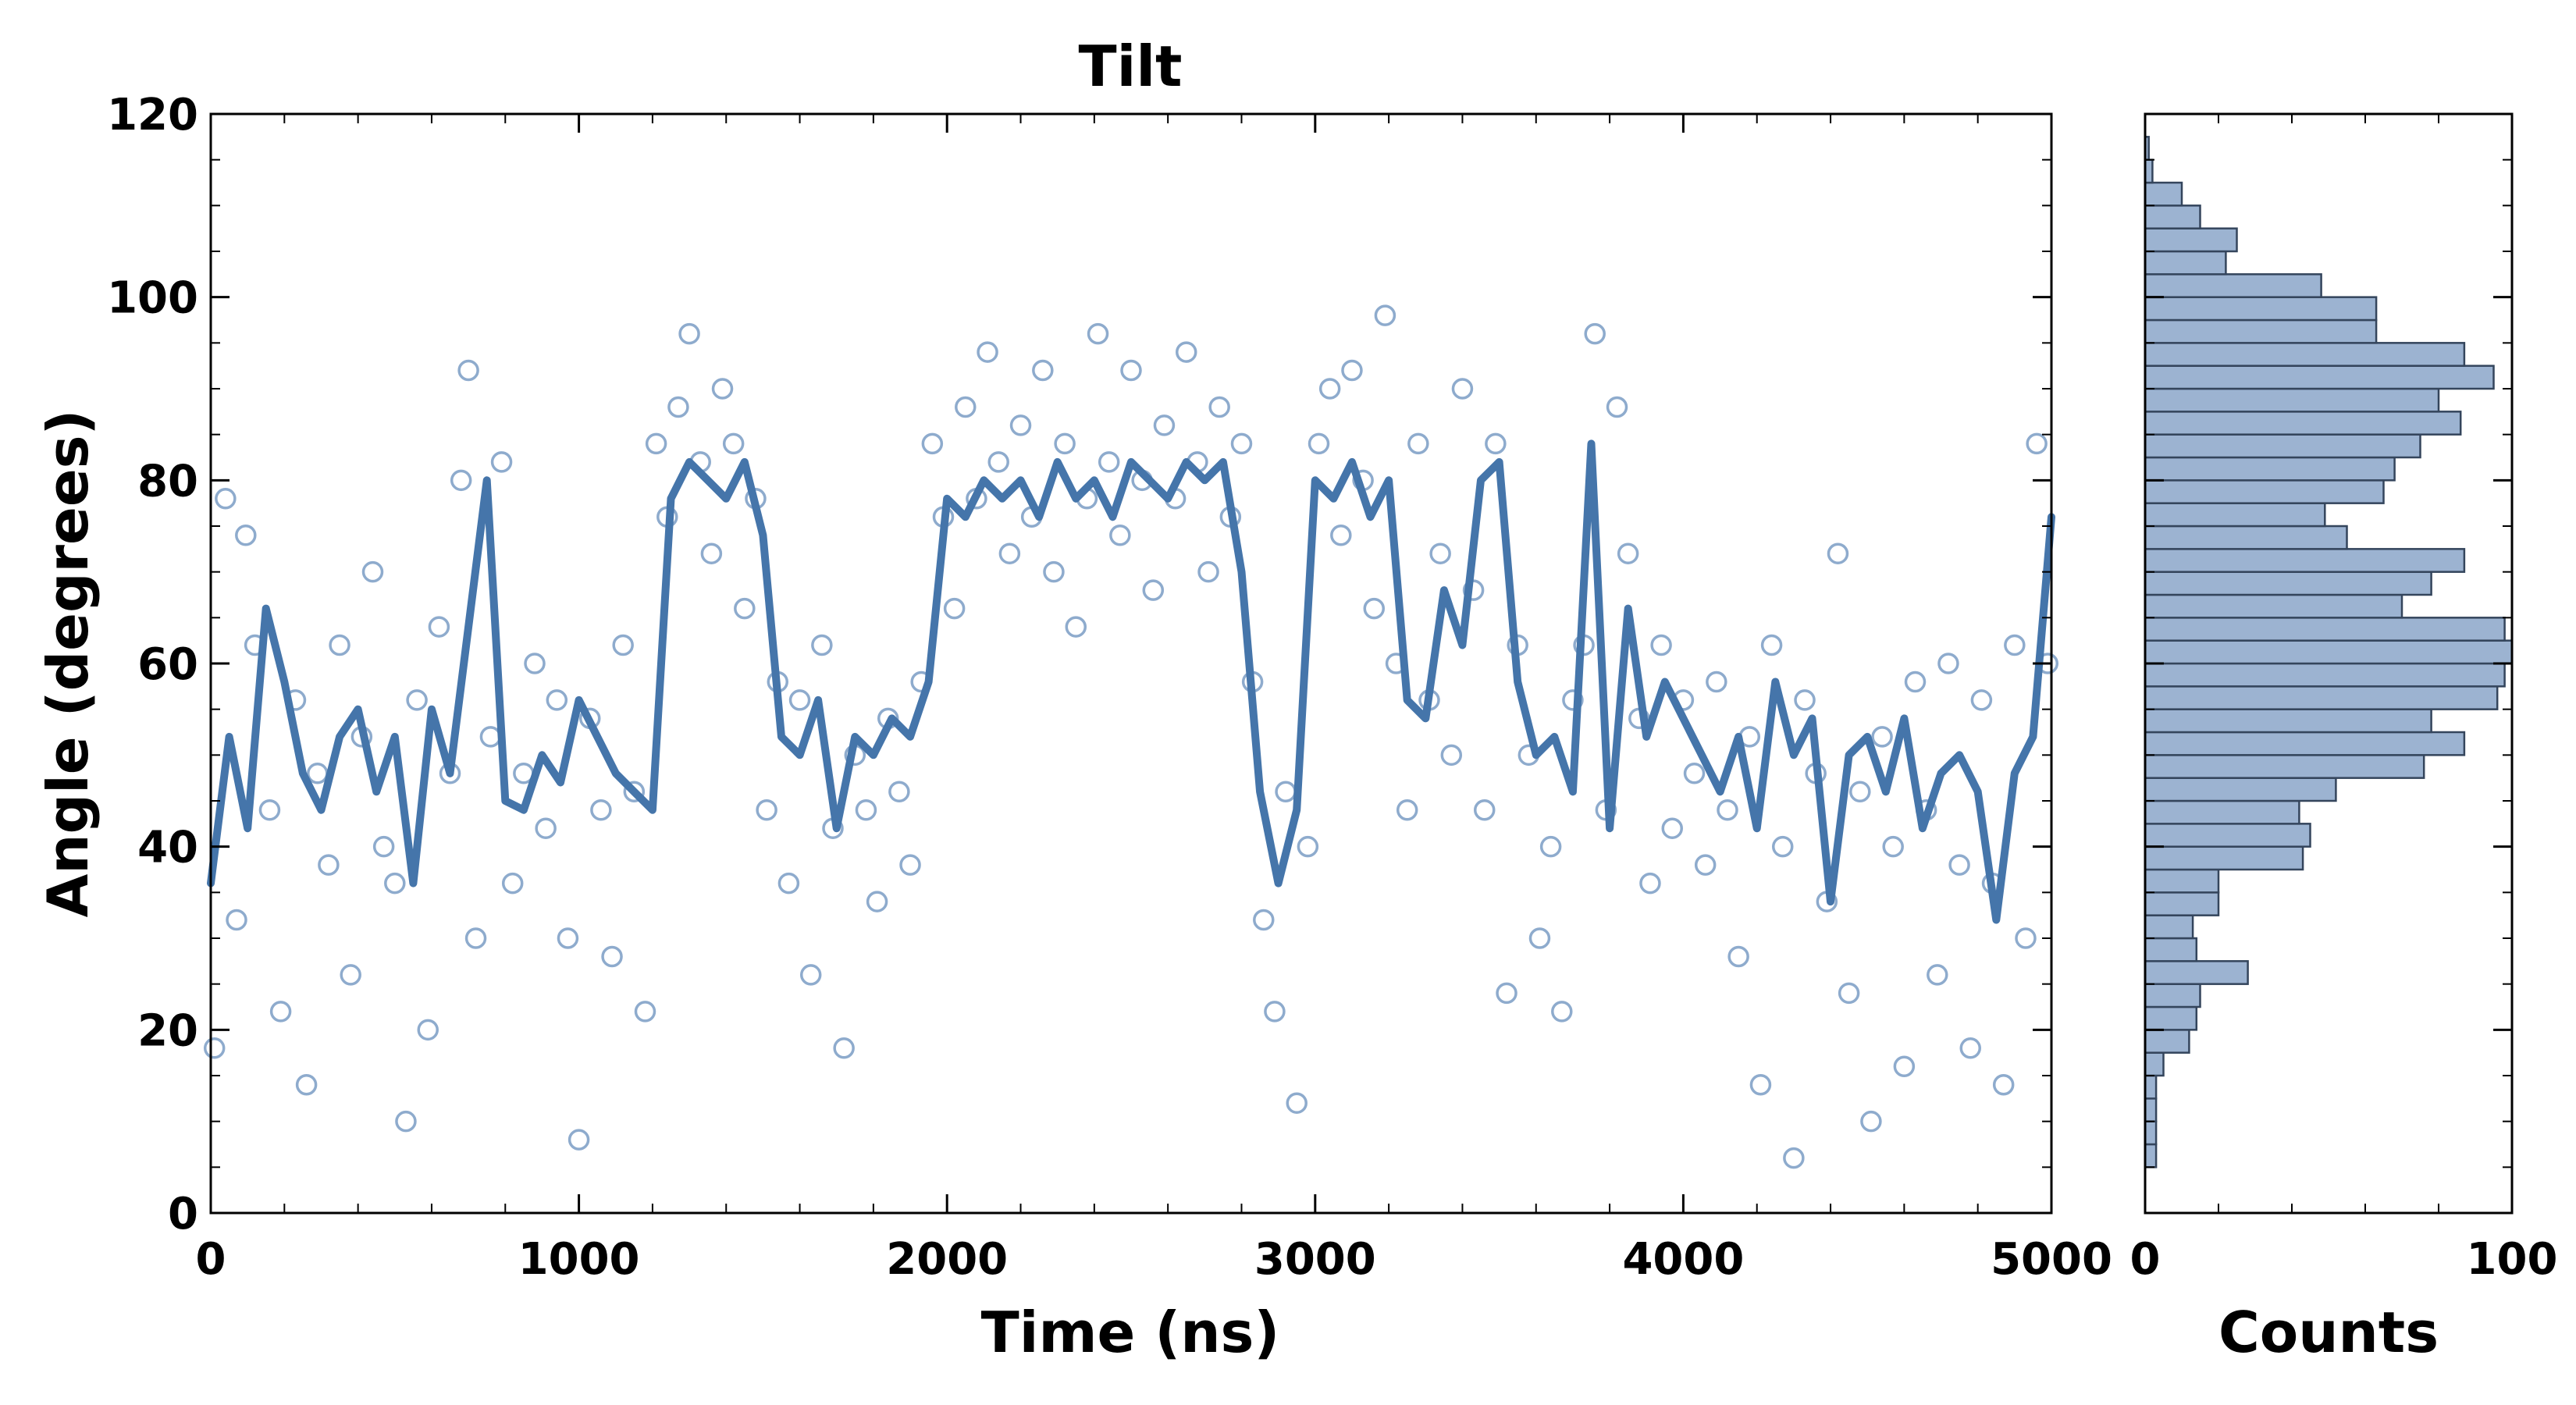 The width and height of the screenshot is (2576, 1405). I want to click on histogram-bars, so click(2329, 652).